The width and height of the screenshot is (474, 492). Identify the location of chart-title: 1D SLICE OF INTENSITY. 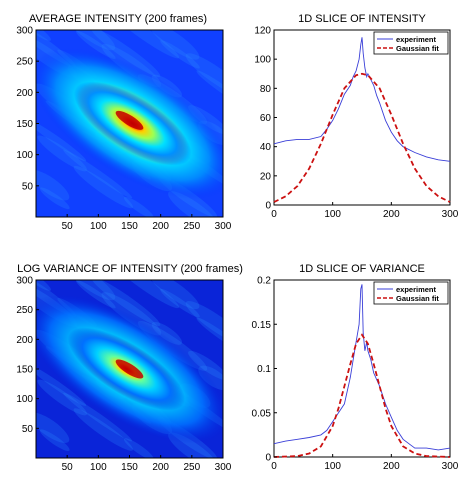
(362, 19).